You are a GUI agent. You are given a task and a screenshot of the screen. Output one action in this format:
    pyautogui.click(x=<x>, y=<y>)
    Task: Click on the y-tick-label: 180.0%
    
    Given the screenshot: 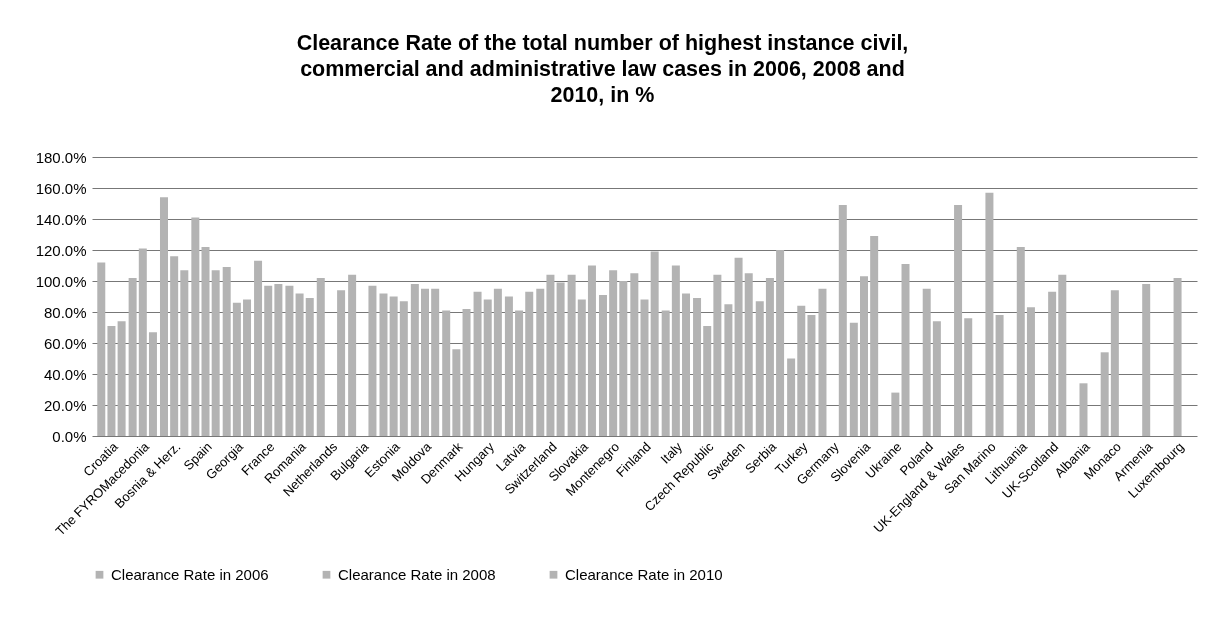 What is the action you would take?
    pyautogui.click(x=61, y=157)
    